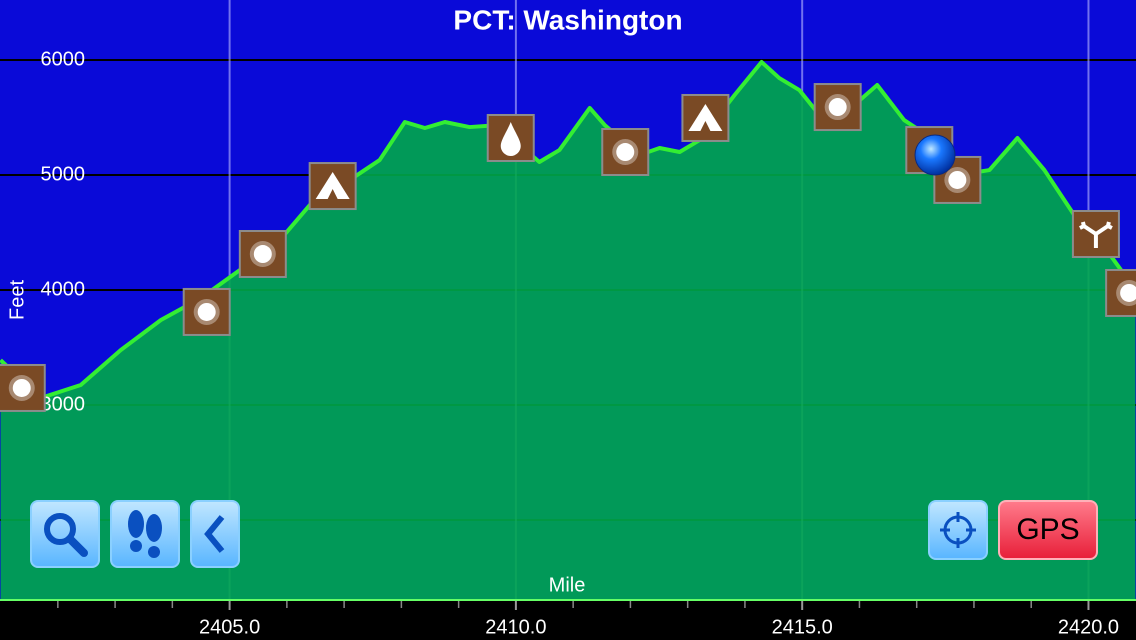  I want to click on current-position, so click(935, 155).